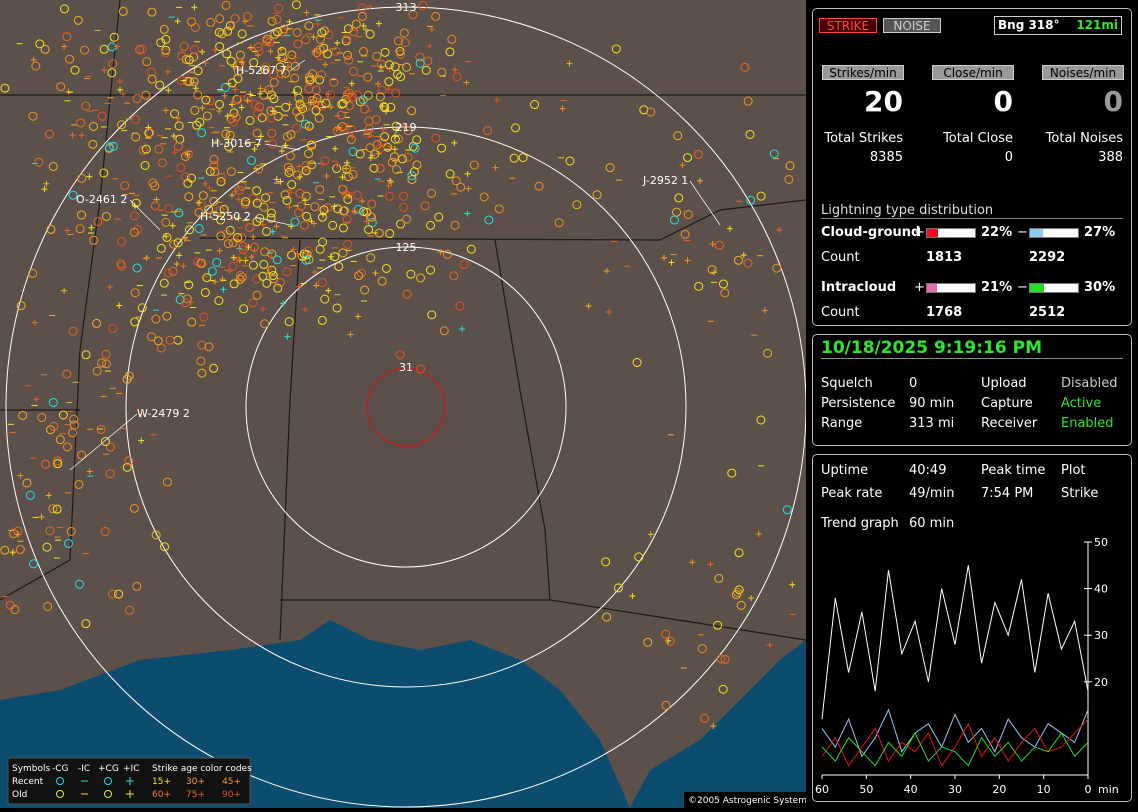 This screenshot has width=1138, height=812. I want to click on strike-button: STRIKE, so click(848, 25).